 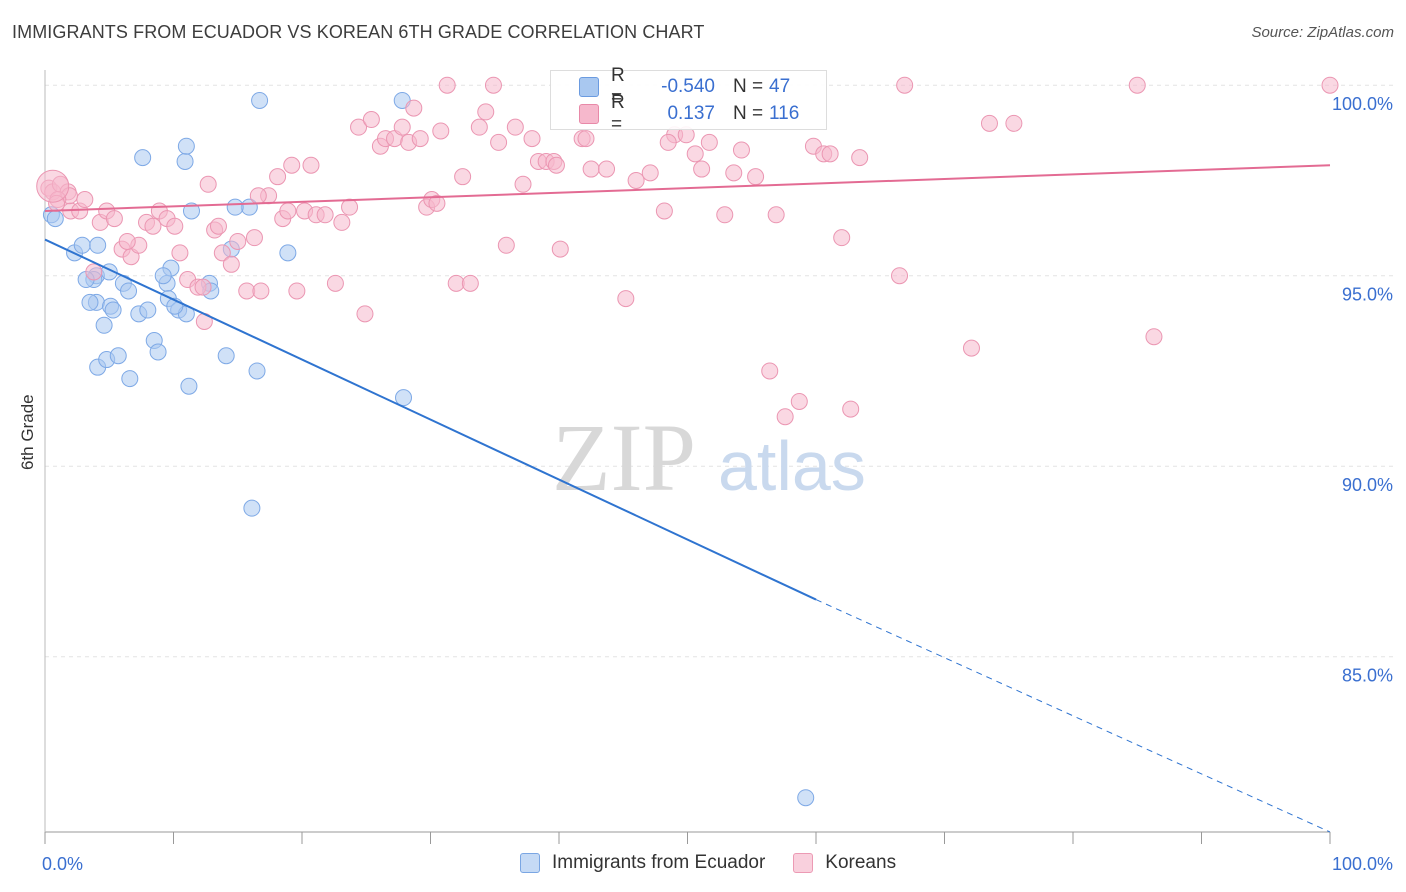 I want to click on legend-label-ecuador: Immigrants from Ecuador, so click(x=659, y=862).